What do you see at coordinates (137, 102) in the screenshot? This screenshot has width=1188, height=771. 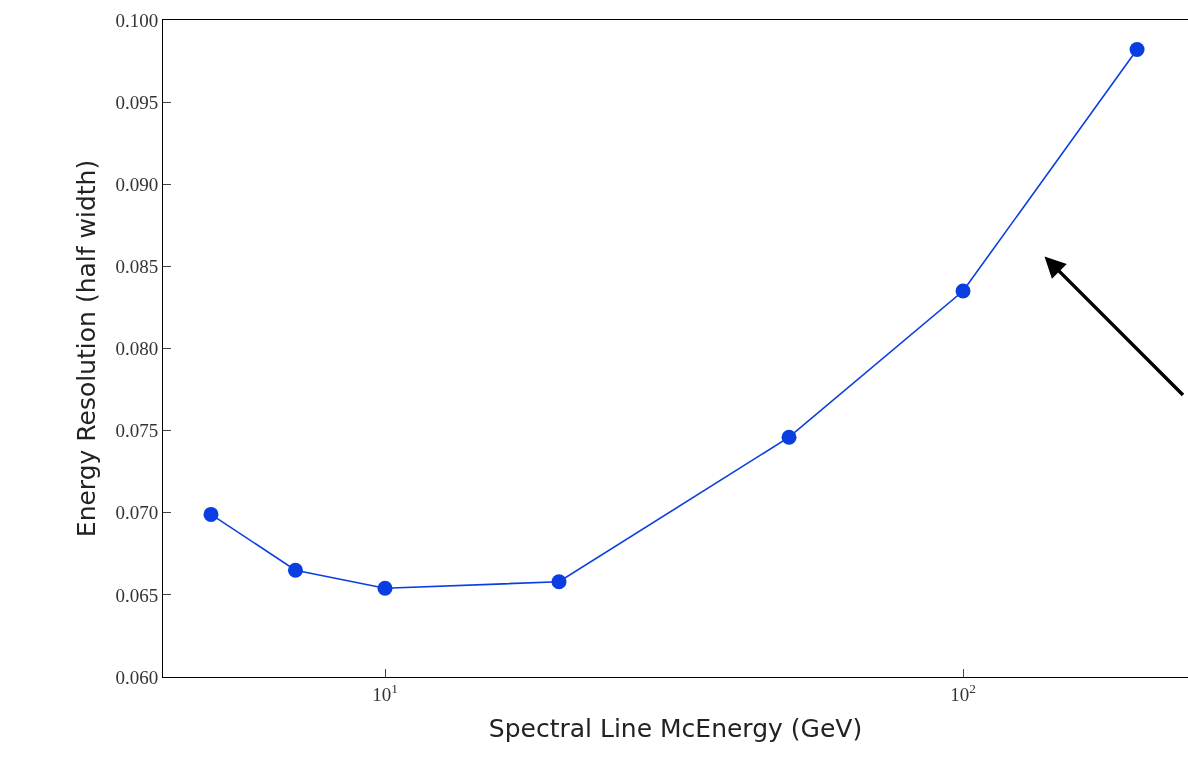 I see `y-tick-label: 0.095` at bounding box center [137, 102].